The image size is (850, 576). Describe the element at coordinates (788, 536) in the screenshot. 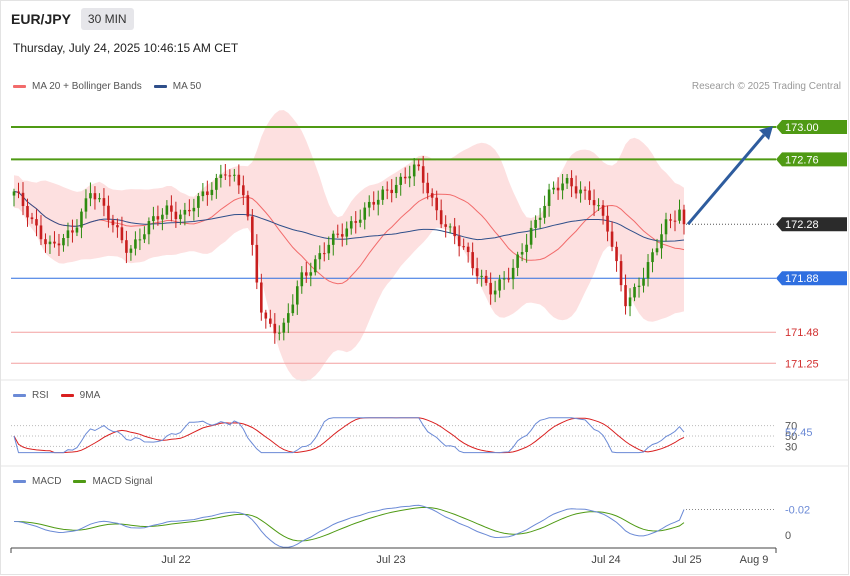

I see `macd-level-label-0: 0` at that location.